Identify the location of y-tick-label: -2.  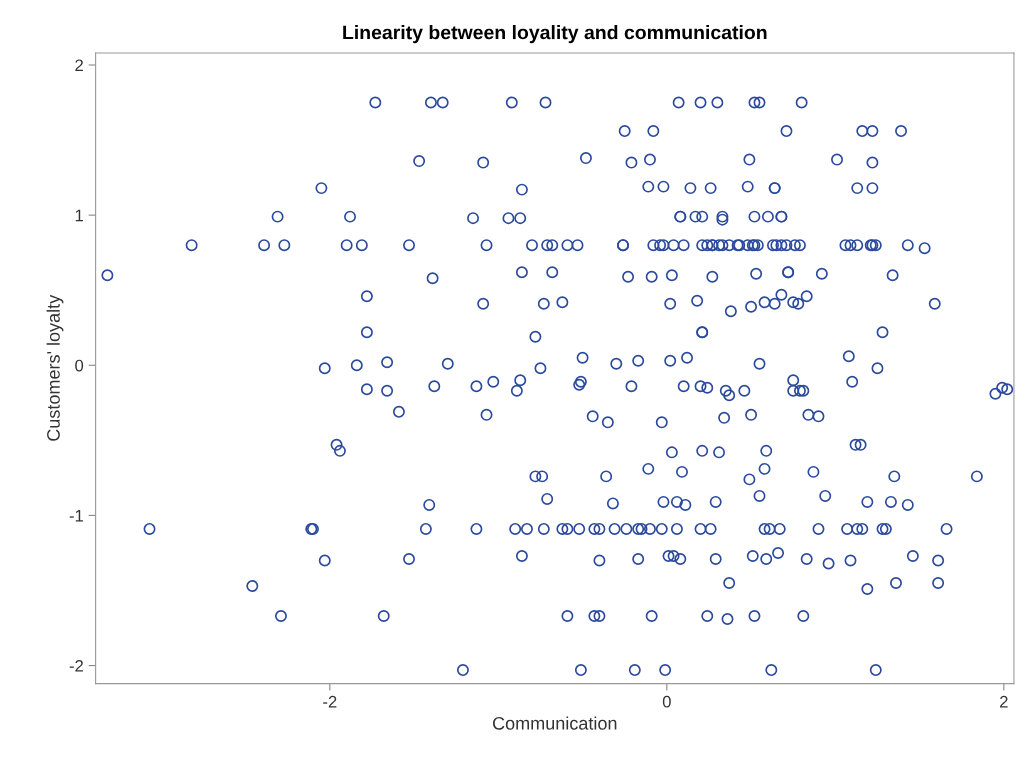
(76, 665).